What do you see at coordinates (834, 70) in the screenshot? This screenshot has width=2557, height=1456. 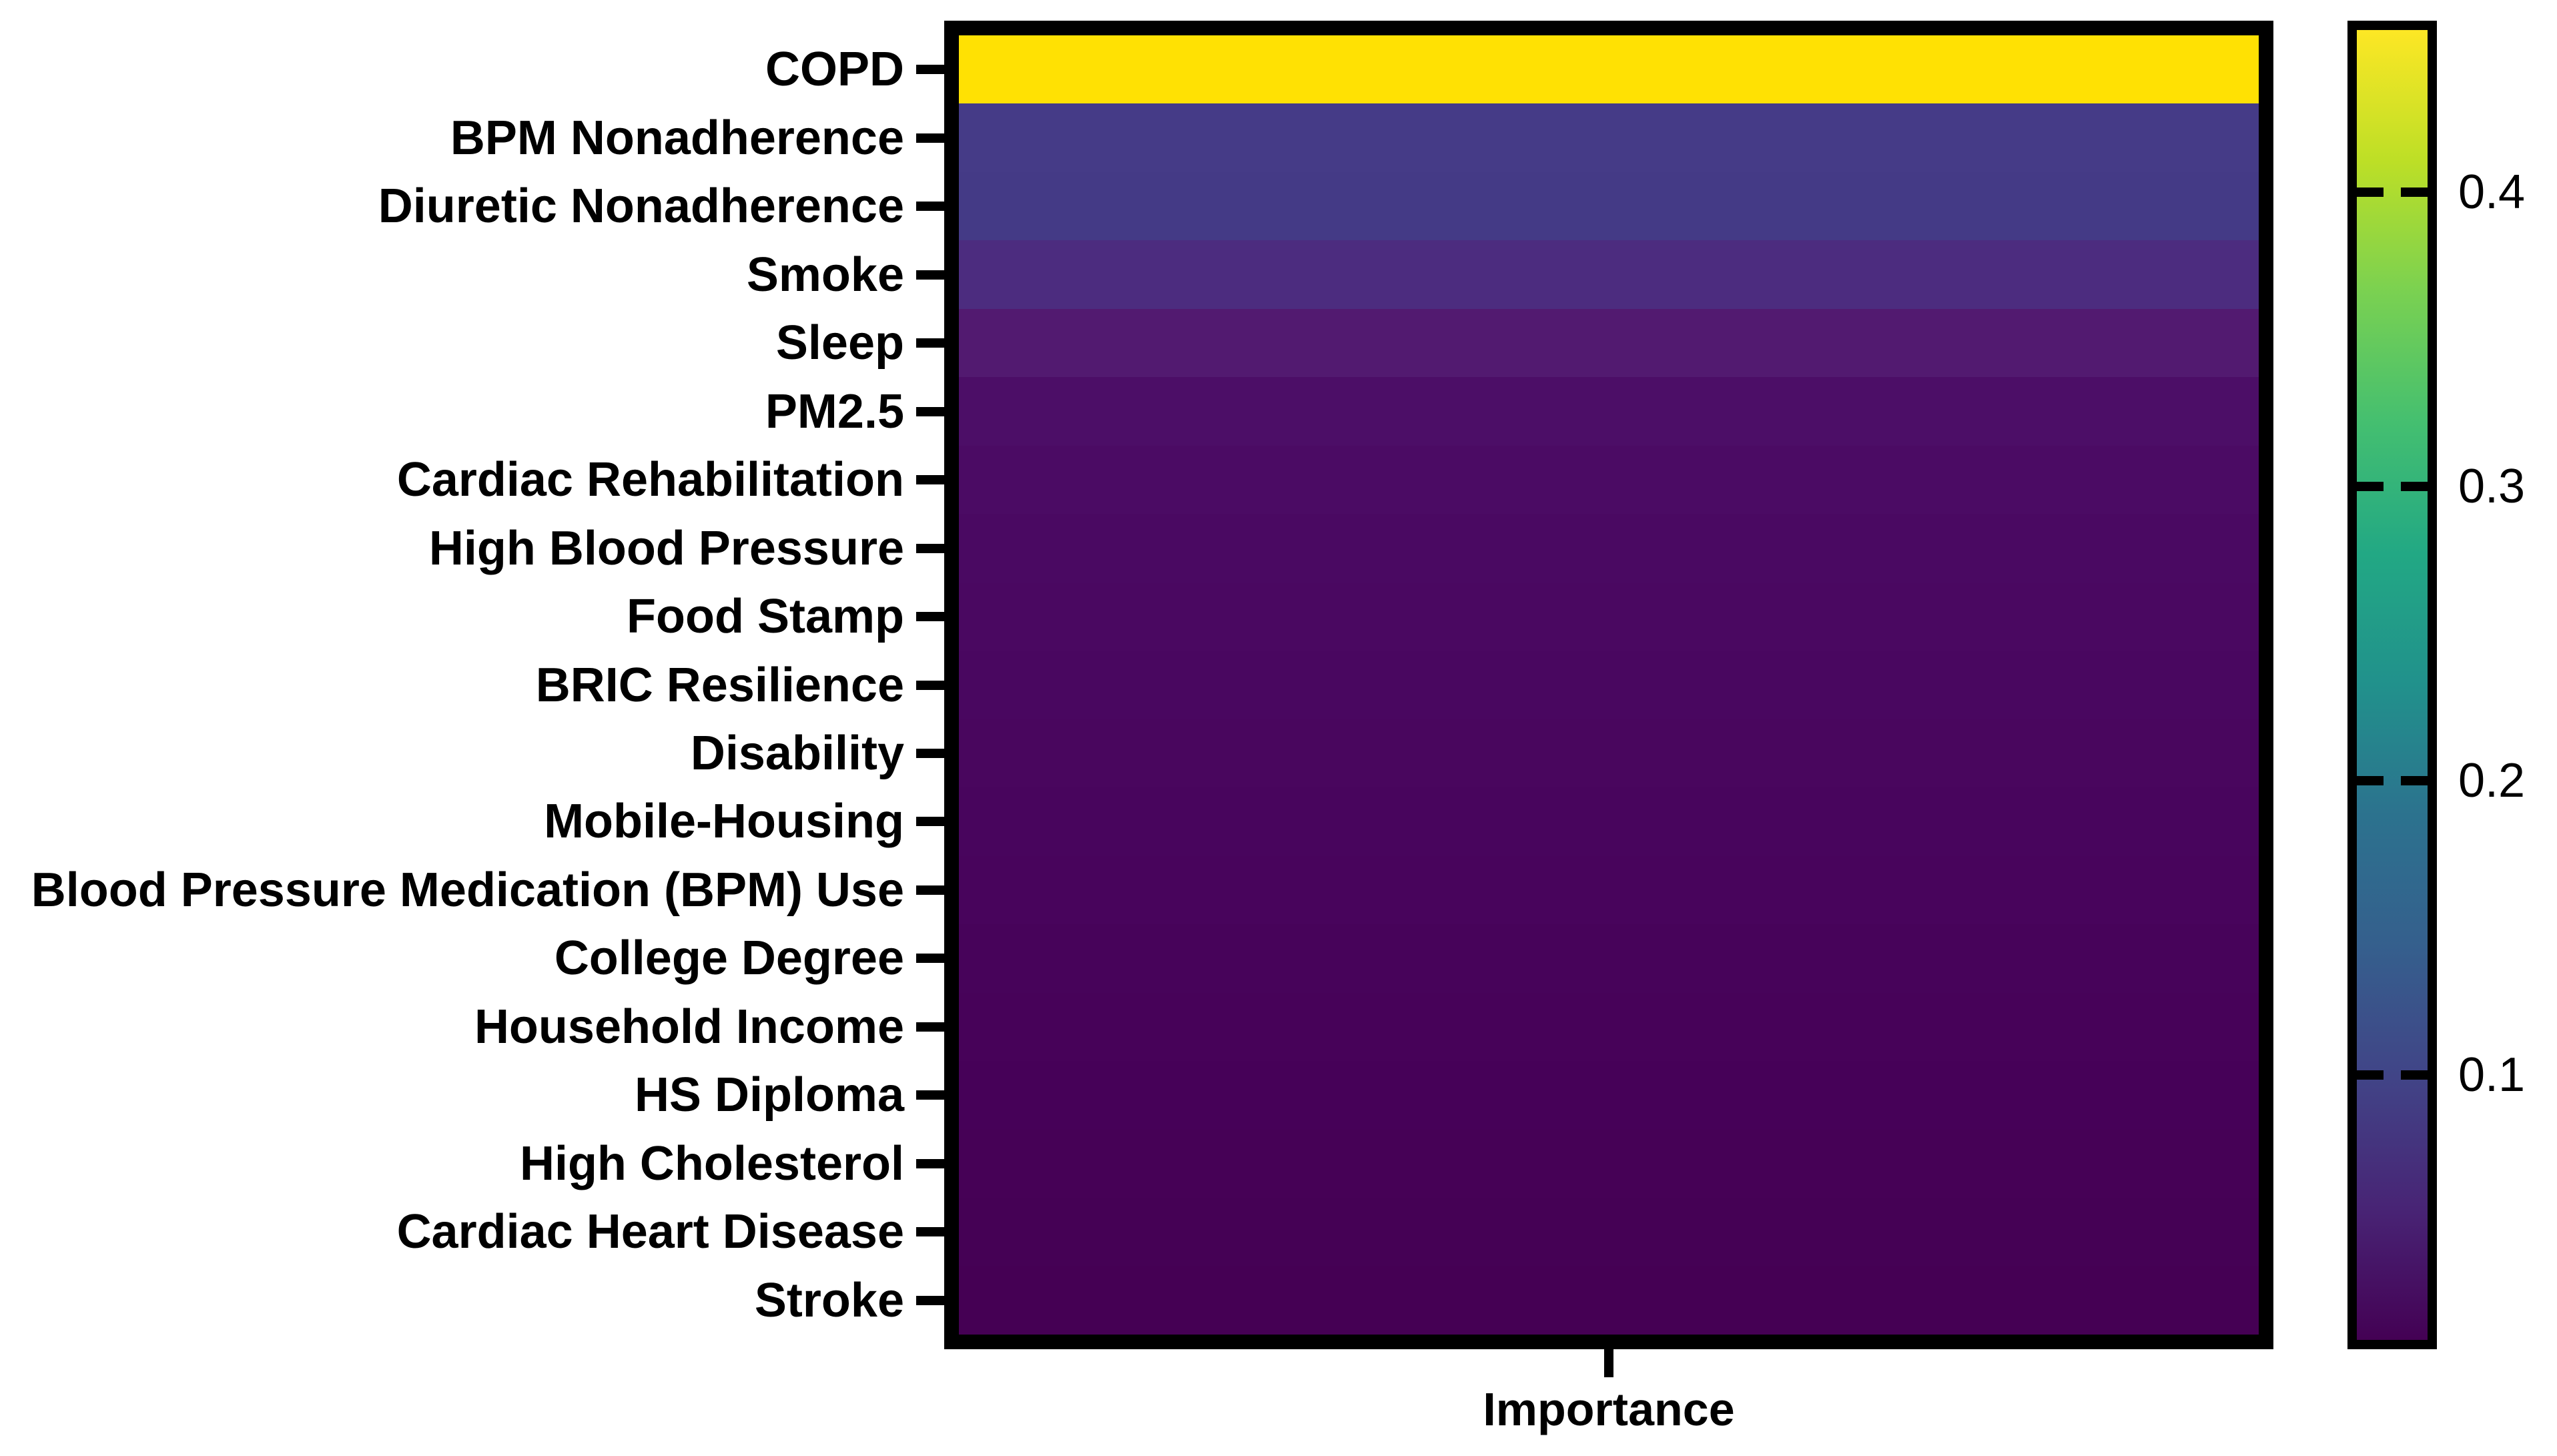 I see `y-axis-label: COPD` at bounding box center [834, 70].